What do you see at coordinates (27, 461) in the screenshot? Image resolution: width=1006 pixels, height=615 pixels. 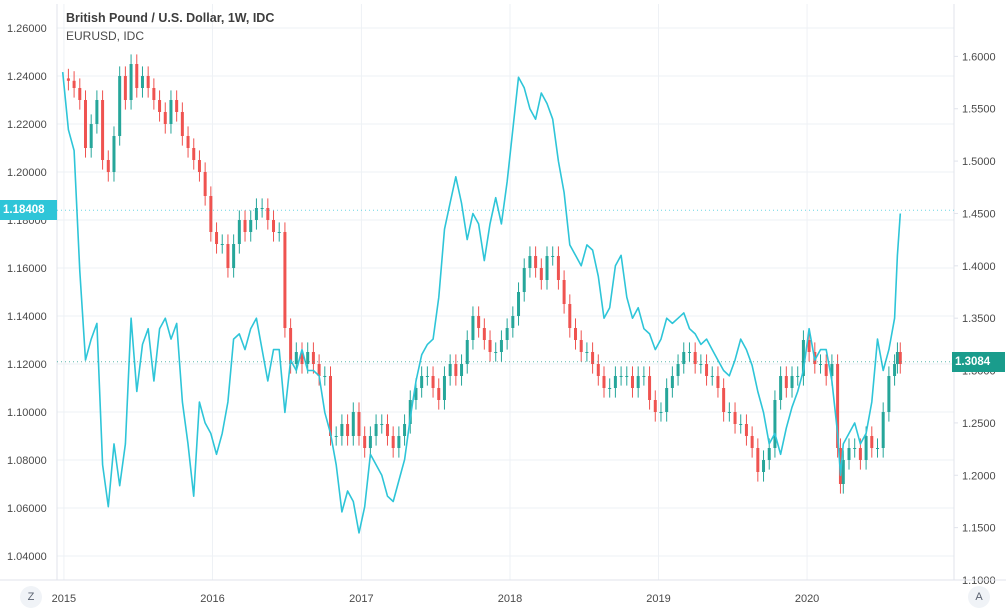 I see `left-axis-tick-label: 1.08000` at bounding box center [27, 461].